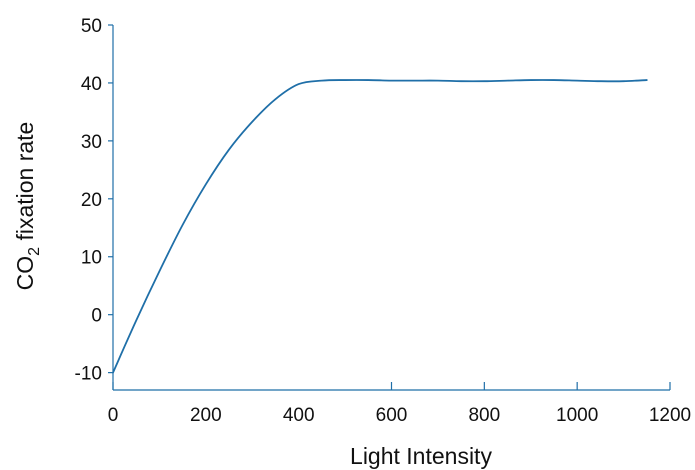 The image size is (695, 470). Describe the element at coordinates (25, 273) in the screenshot. I see `y-axis-title-main: CO` at that location.